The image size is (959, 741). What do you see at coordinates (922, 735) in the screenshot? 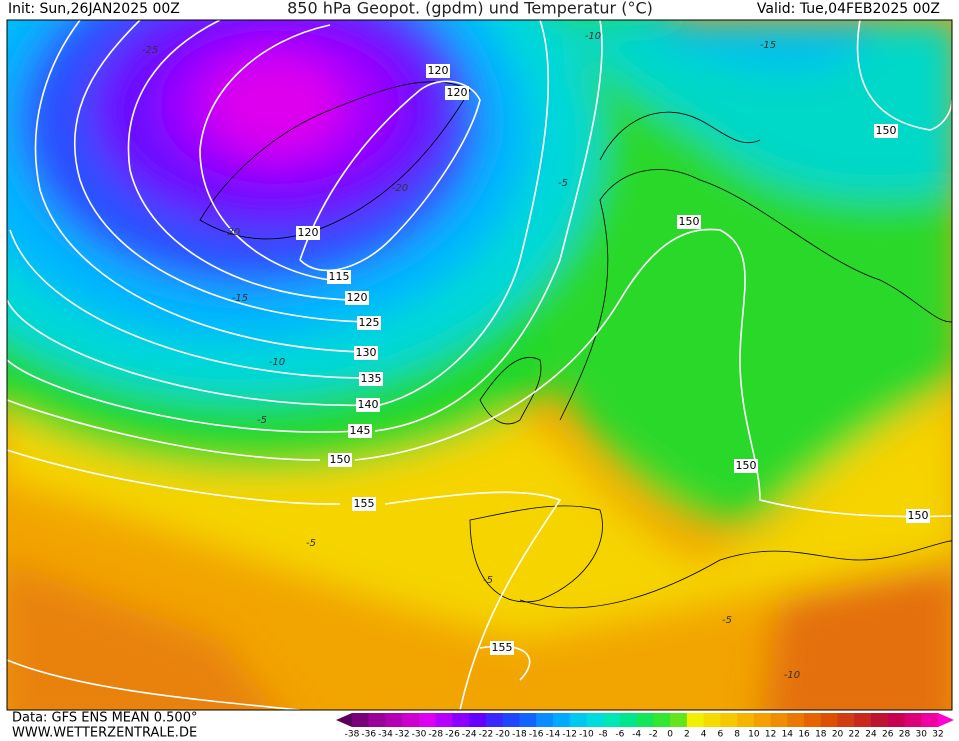
I see `legend-tick-label: 30` at bounding box center [922, 735].